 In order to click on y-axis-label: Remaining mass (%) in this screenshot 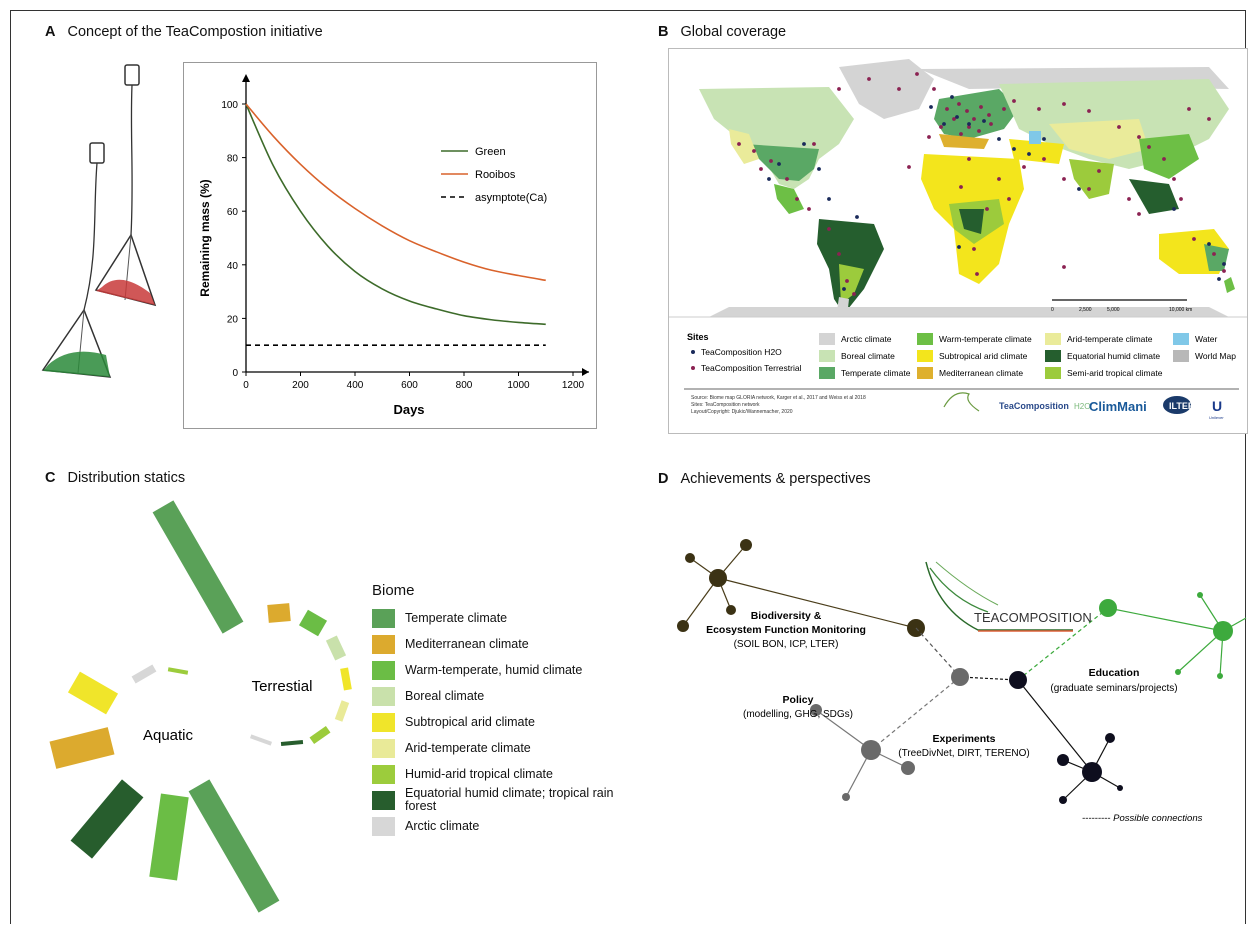, I will do `click(205, 237)`.